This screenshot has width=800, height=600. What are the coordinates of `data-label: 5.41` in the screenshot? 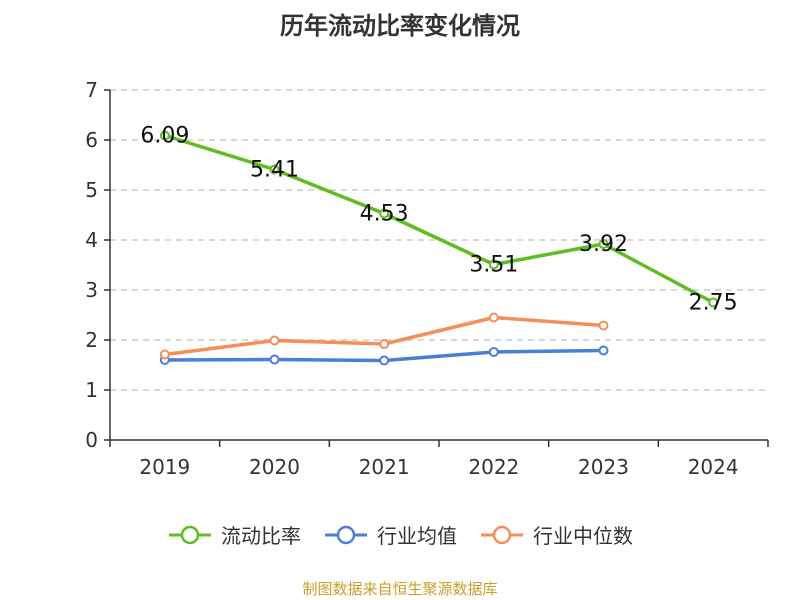 It's located at (274, 170).